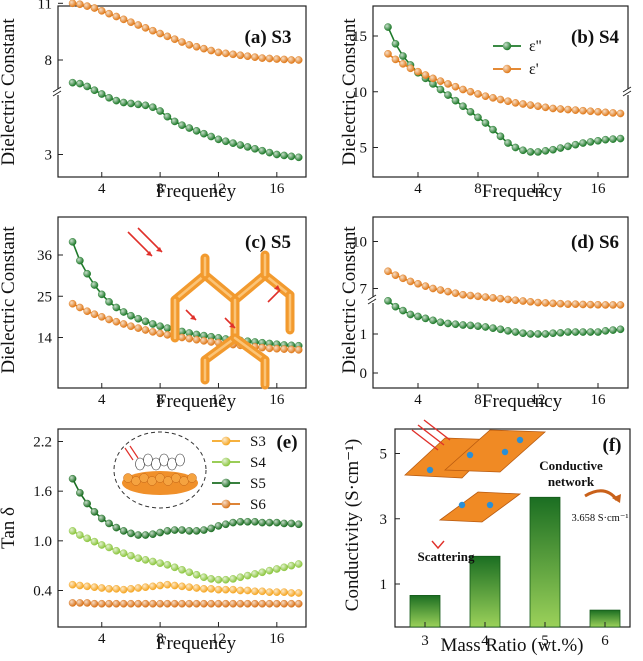  Describe the element at coordinates (425, 641) in the screenshot. I see `x-tick-label: 3` at that location.